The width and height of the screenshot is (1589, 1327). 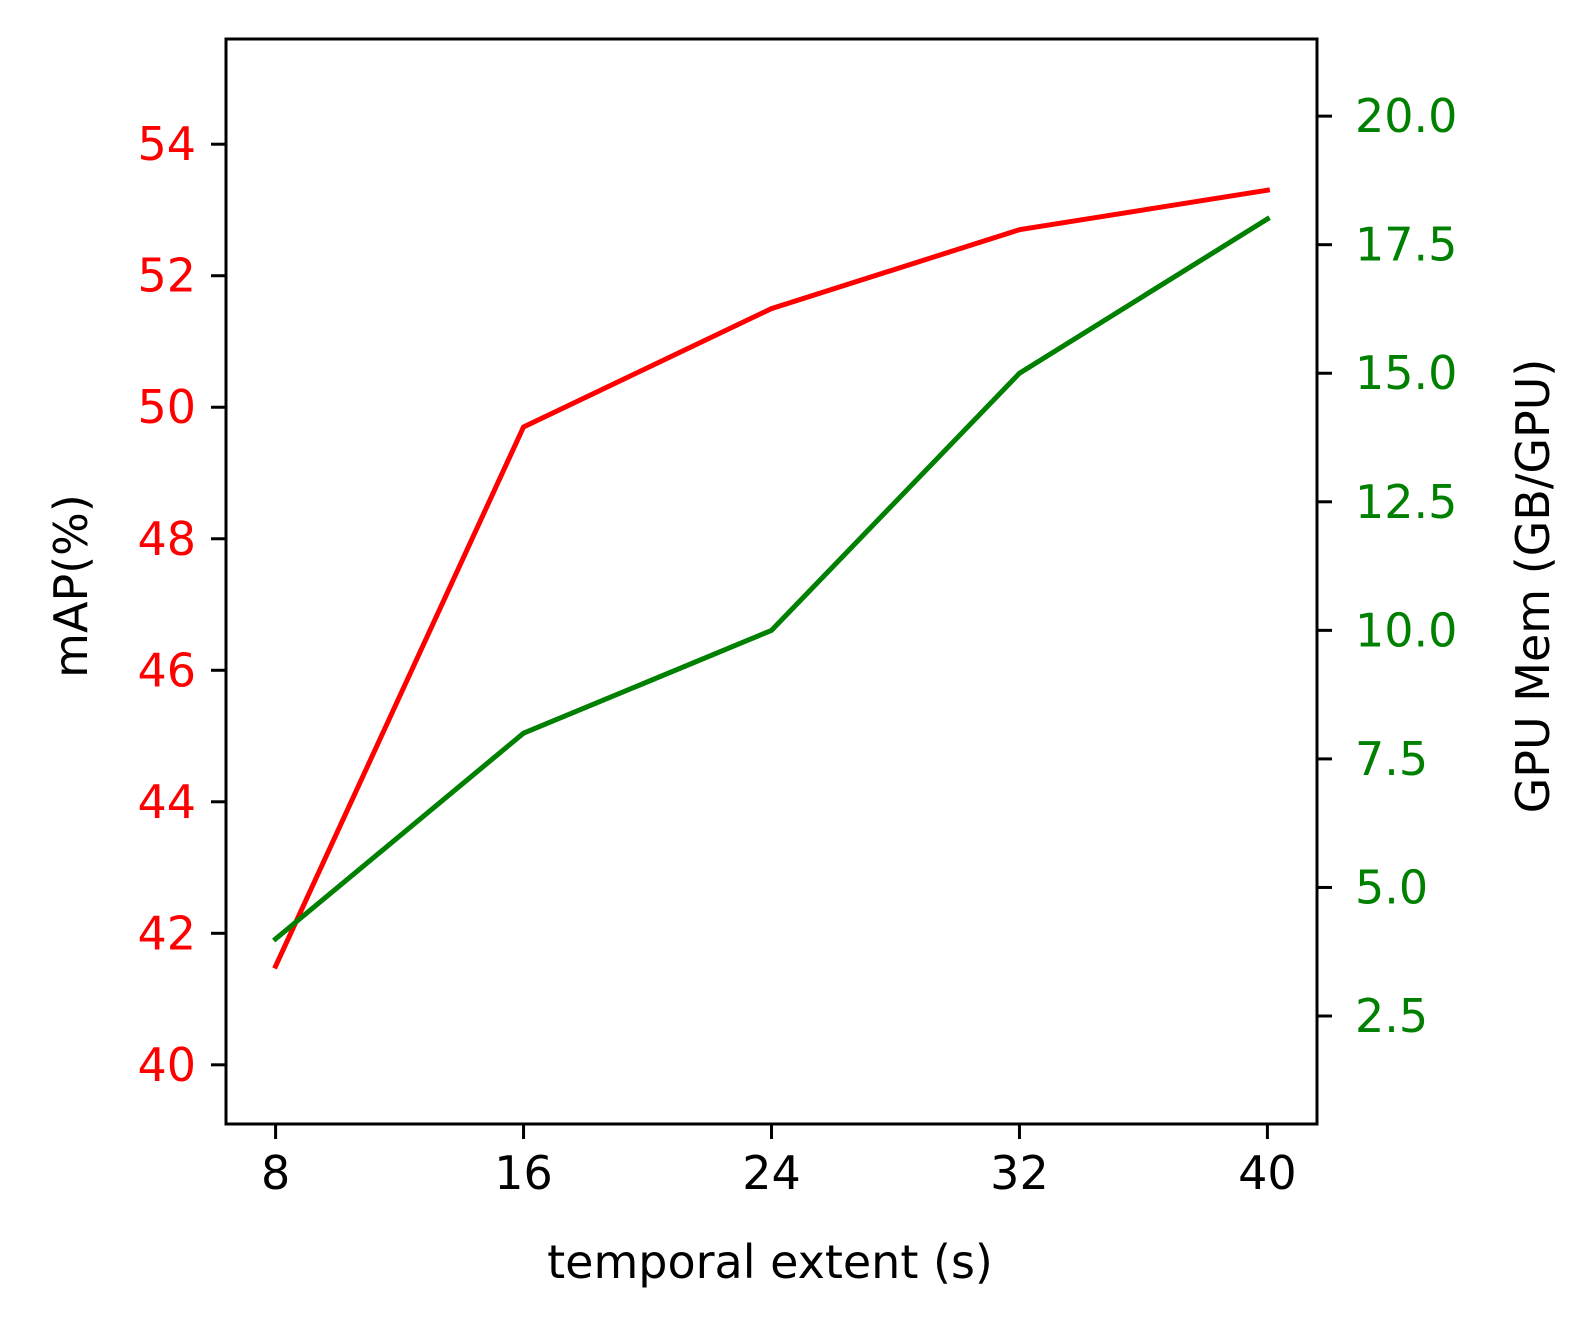 I want to click on y-right-tick-label: 15.0, so click(x=1406, y=373).